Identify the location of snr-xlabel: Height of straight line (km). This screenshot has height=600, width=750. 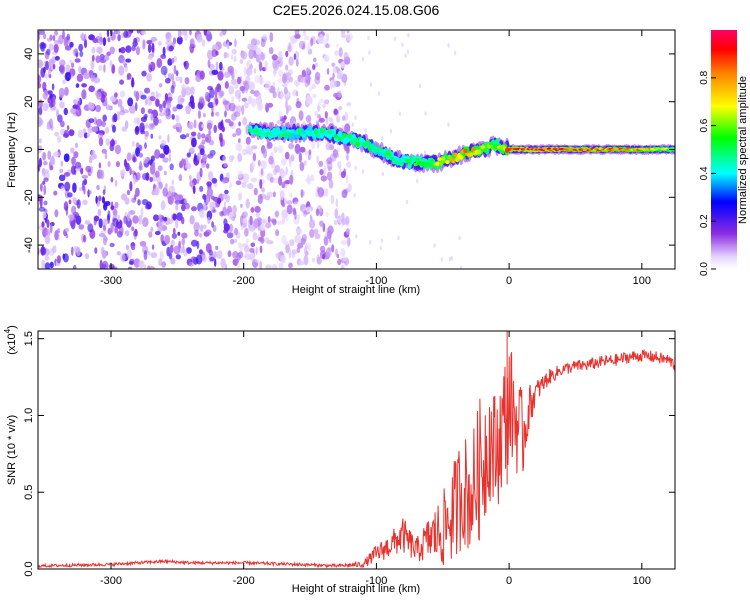
(356, 589).